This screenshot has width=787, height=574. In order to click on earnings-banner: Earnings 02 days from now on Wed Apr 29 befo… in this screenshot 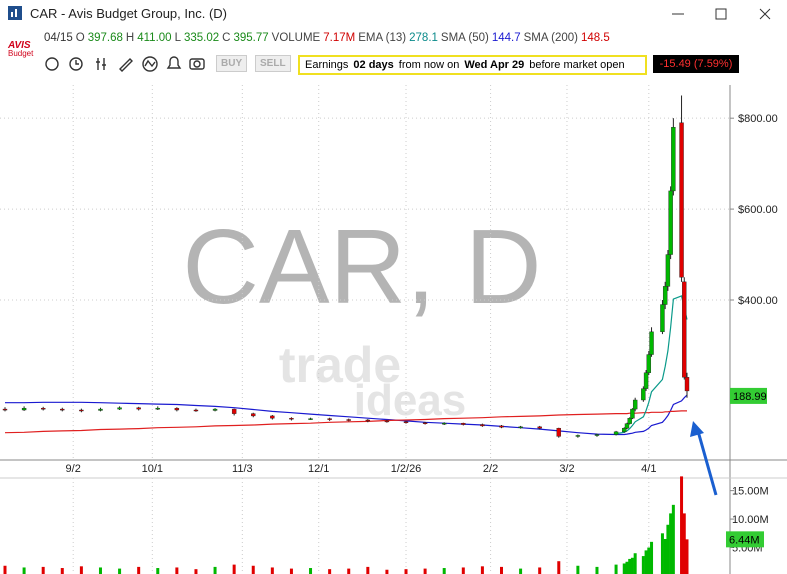, I will do `click(472, 65)`.